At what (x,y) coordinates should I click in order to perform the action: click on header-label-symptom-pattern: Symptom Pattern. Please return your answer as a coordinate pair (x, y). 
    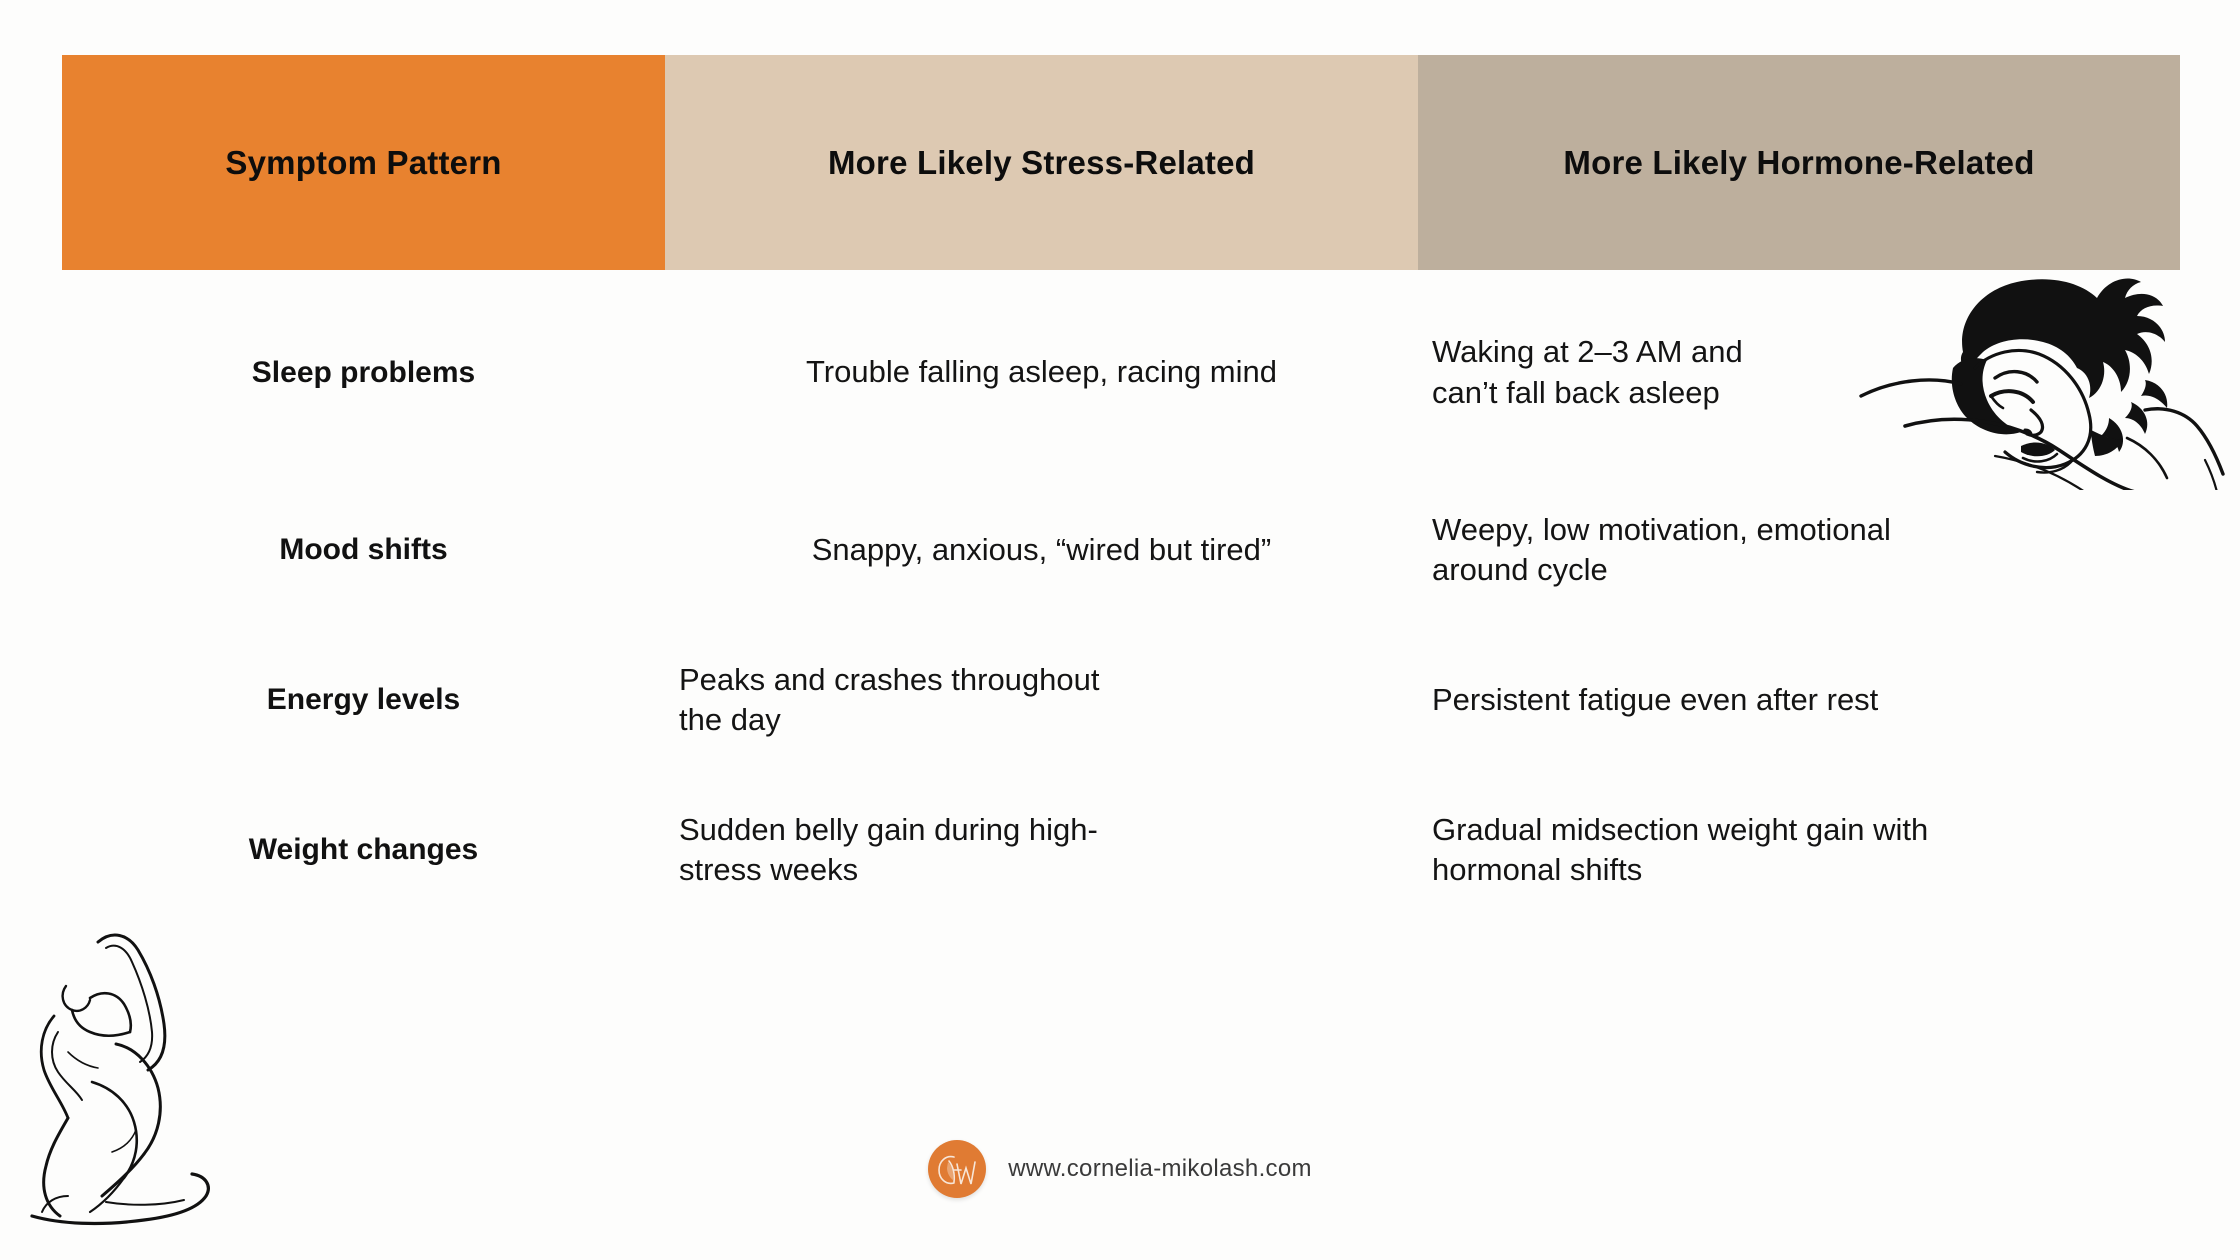
    Looking at the image, I should click on (363, 162).